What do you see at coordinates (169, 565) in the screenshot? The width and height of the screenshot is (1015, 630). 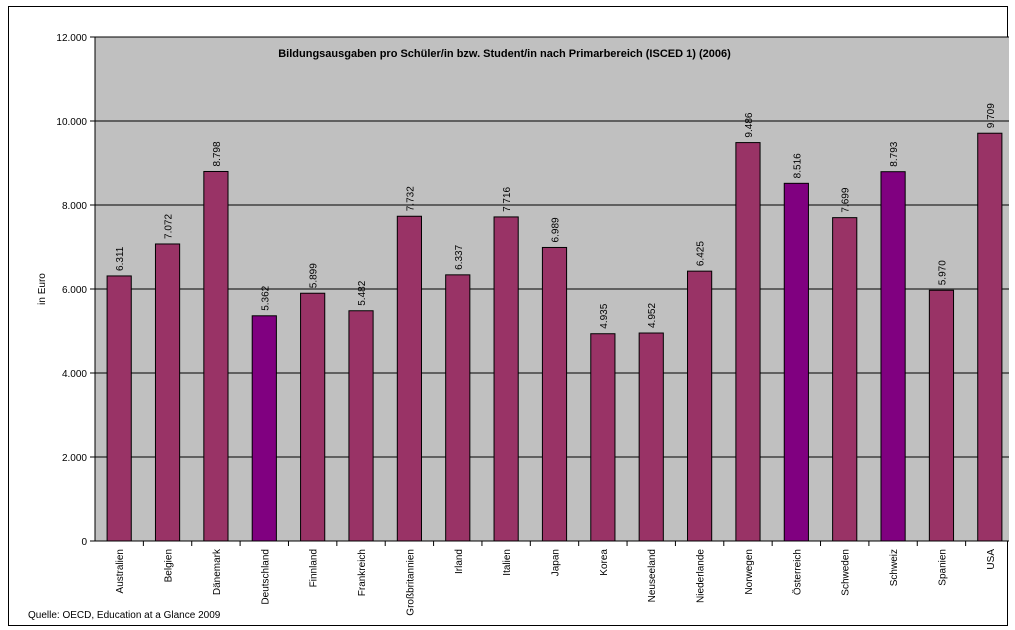 I see `x-tick-label: Belgien` at bounding box center [169, 565].